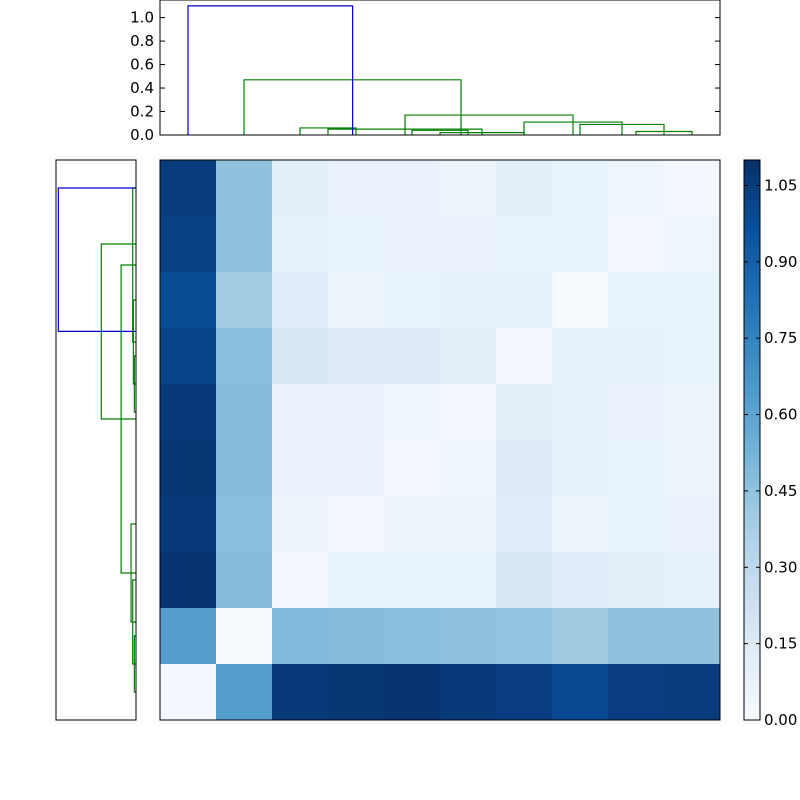 This screenshot has width=800, height=800. What do you see at coordinates (142, 18) in the screenshot?
I see `top-ytick-label: 1.0` at bounding box center [142, 18].